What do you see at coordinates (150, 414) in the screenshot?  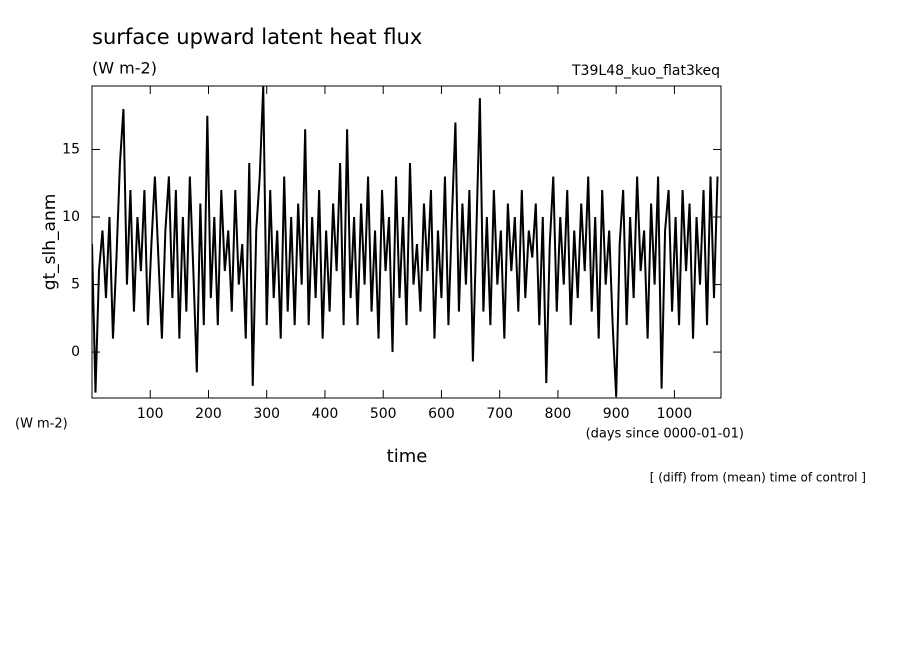 I see `x-tick-label: 100` at bounding box center [150, 414].